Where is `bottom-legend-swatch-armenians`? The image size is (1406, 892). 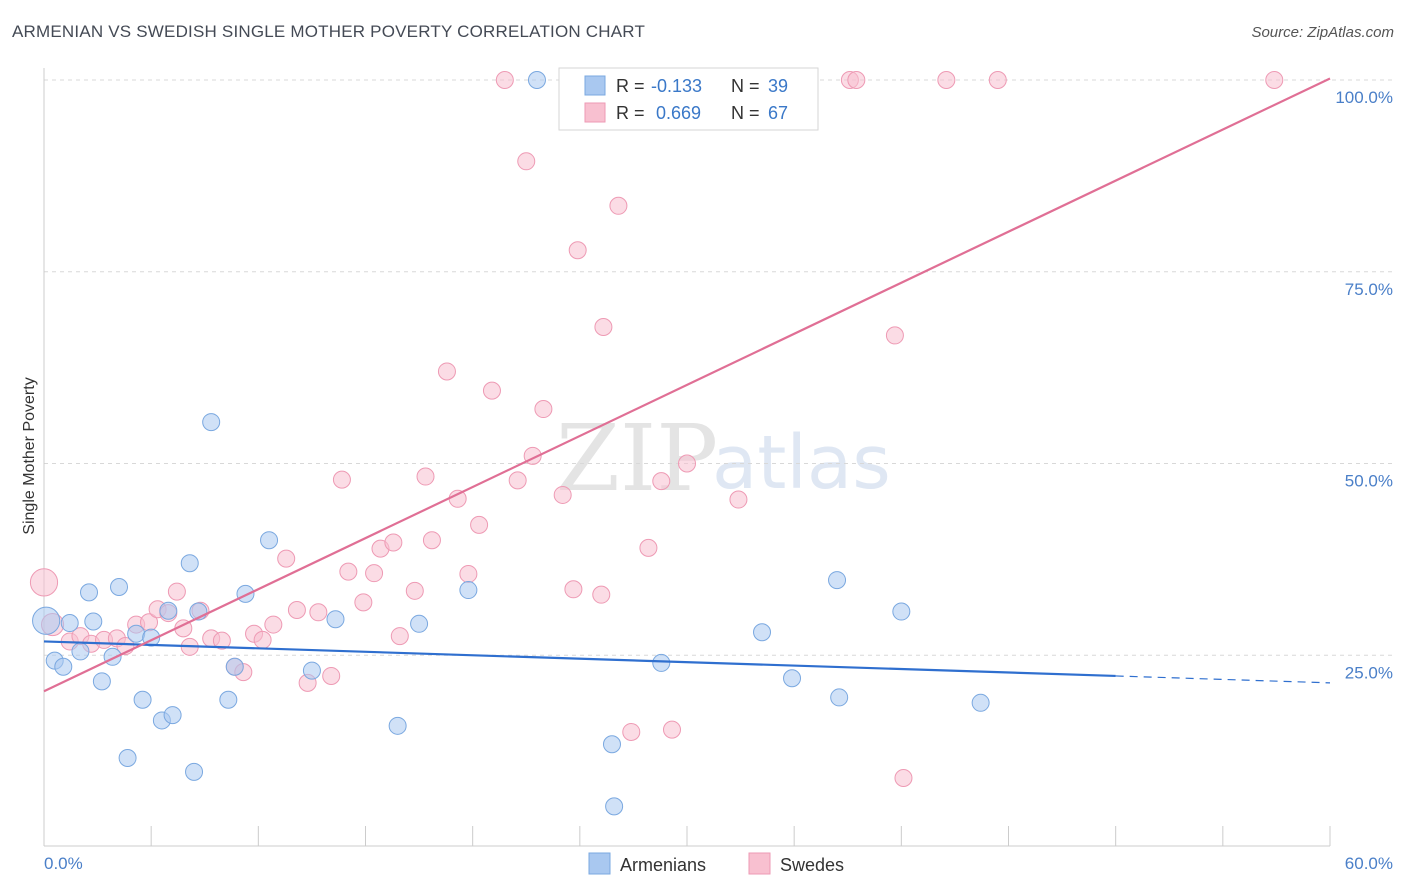
bottom-legend-swatch-armenians is located at coordinates (599, 863).